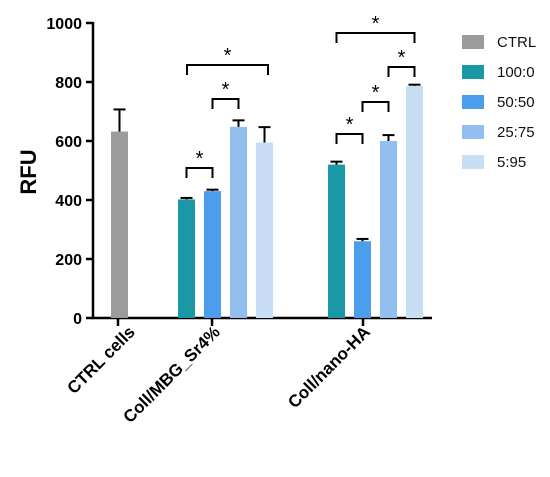 The height and width of the screenshot is (477, 550). I want to click on y-tick-label: 400, so click(68, 201).